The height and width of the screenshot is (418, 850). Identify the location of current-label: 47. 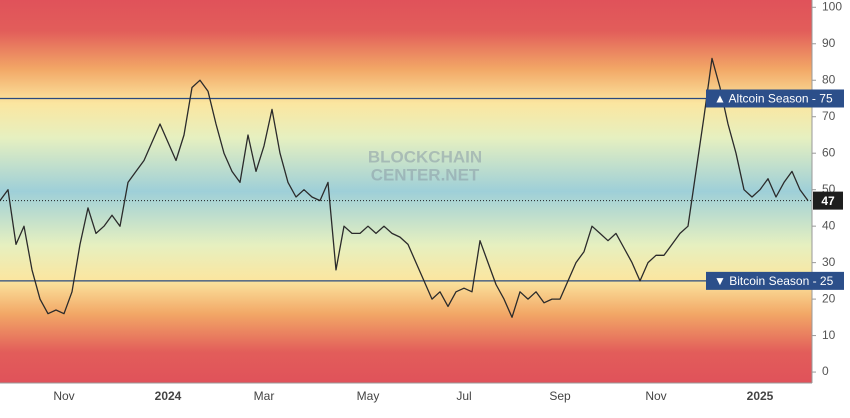
(828, 201).